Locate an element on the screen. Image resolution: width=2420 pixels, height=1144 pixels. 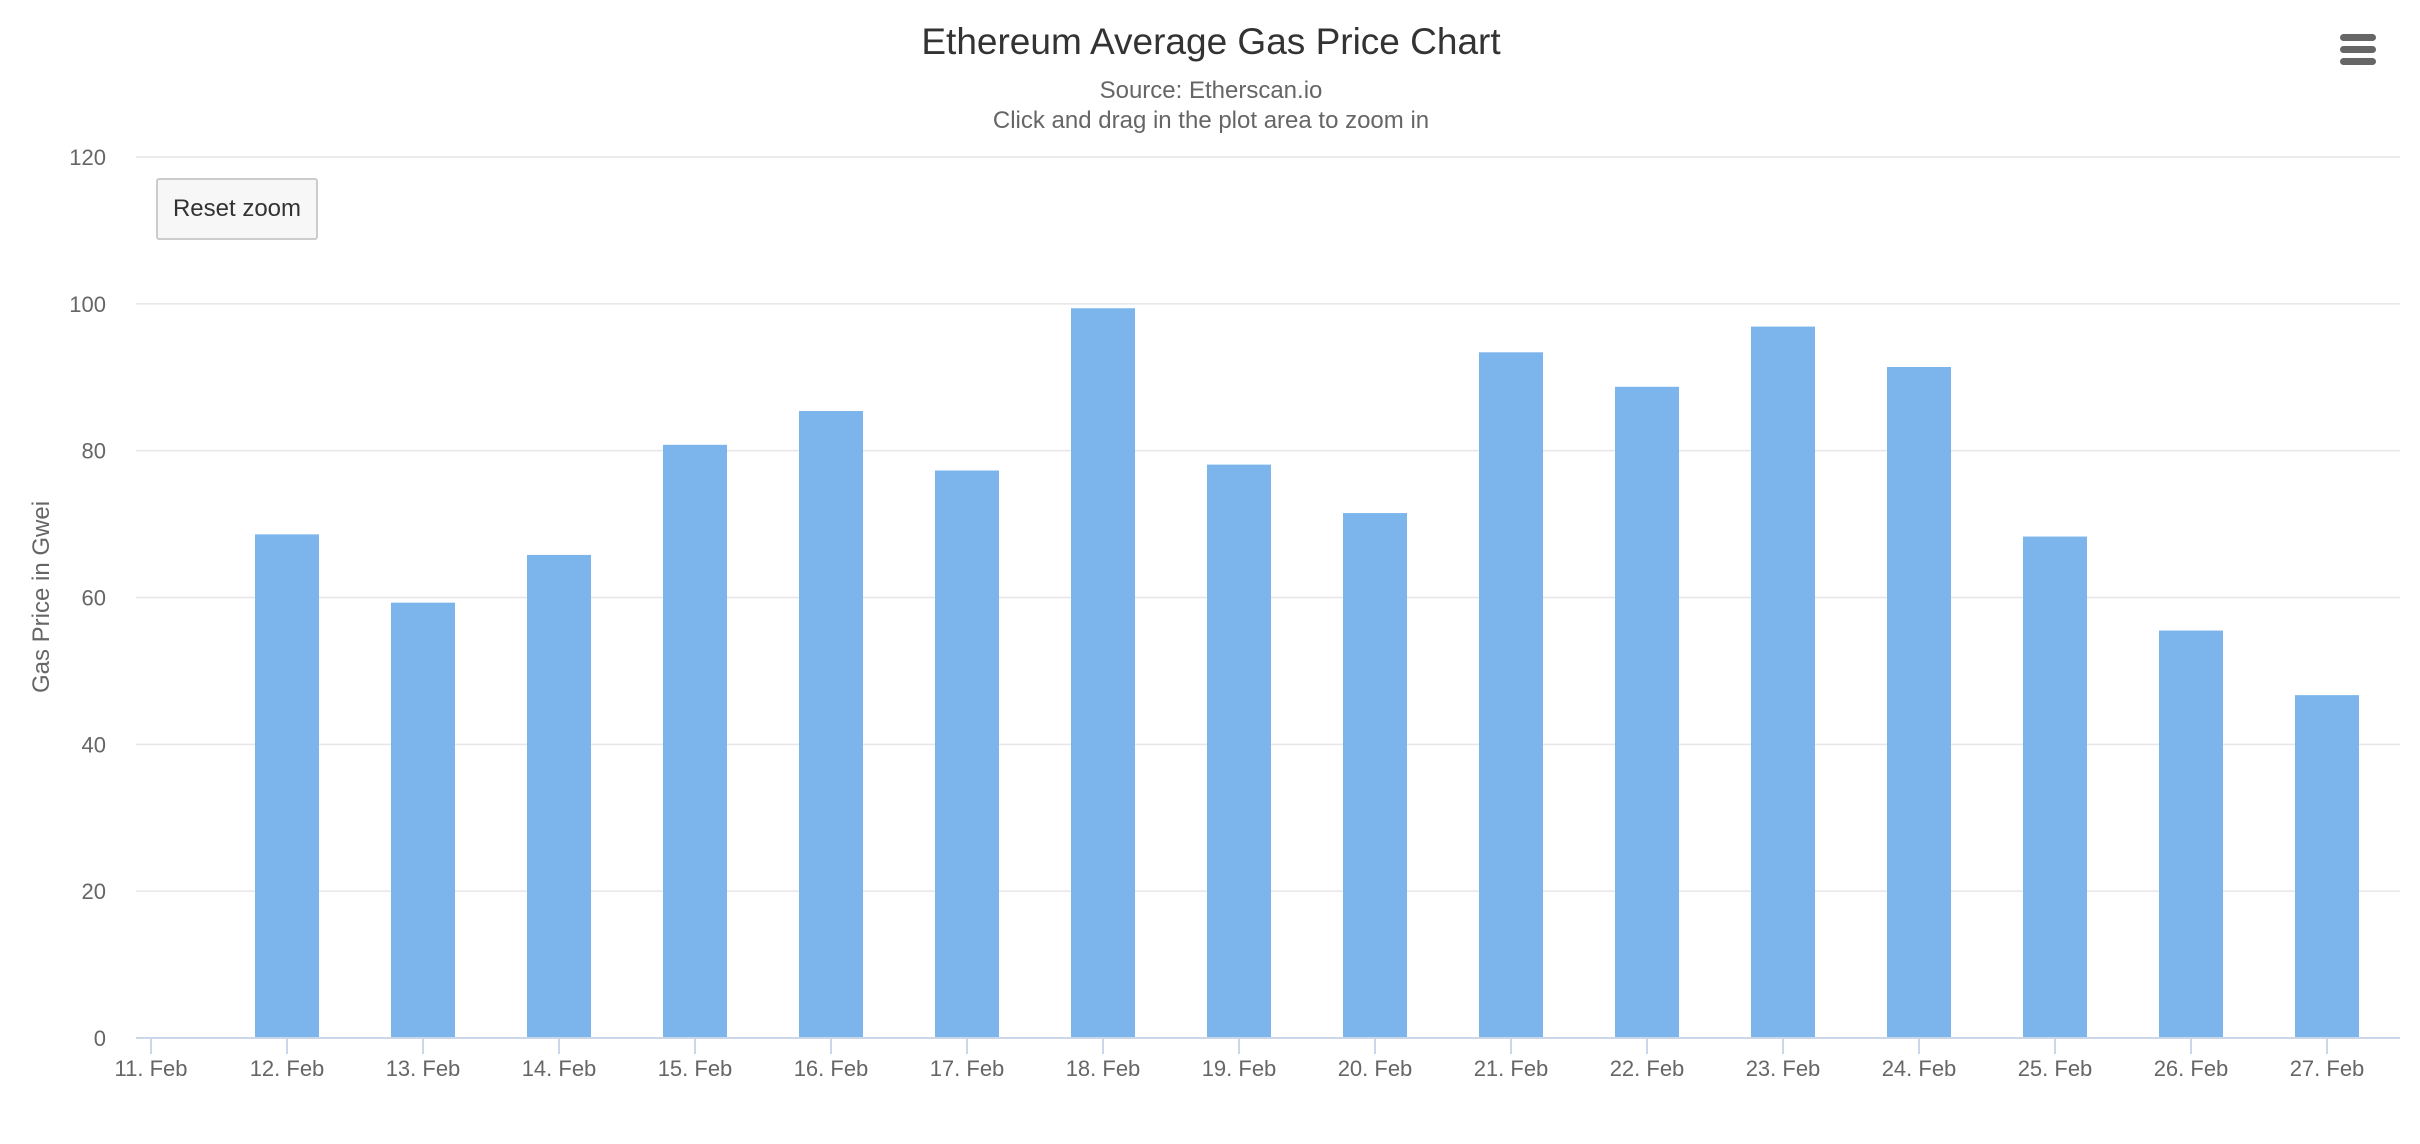
x-tick-label: 14. Feb is located at coordinates (559, 1068).